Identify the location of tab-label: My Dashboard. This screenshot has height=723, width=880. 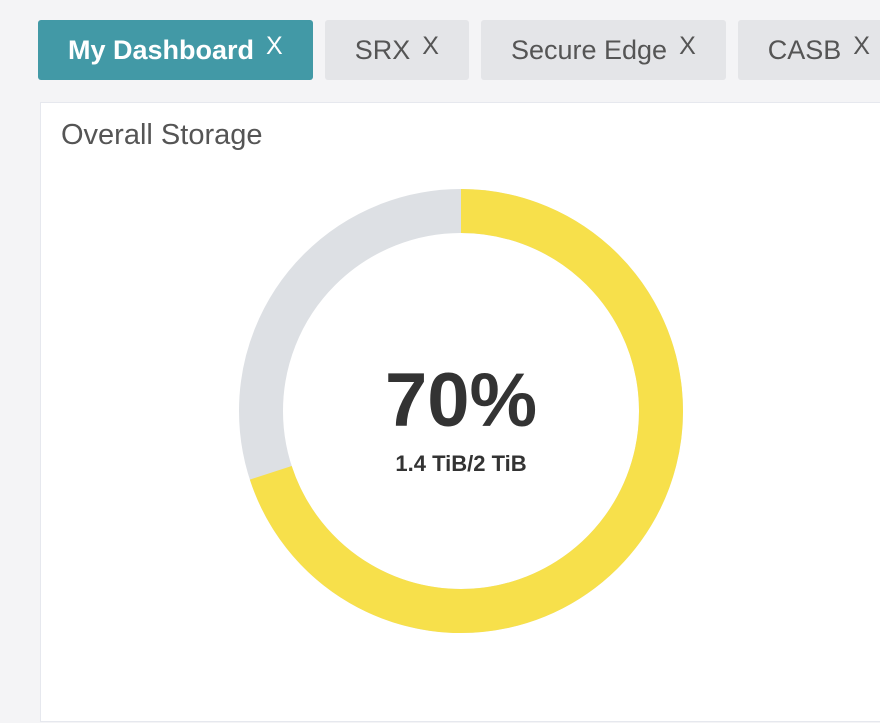
(161, 49).